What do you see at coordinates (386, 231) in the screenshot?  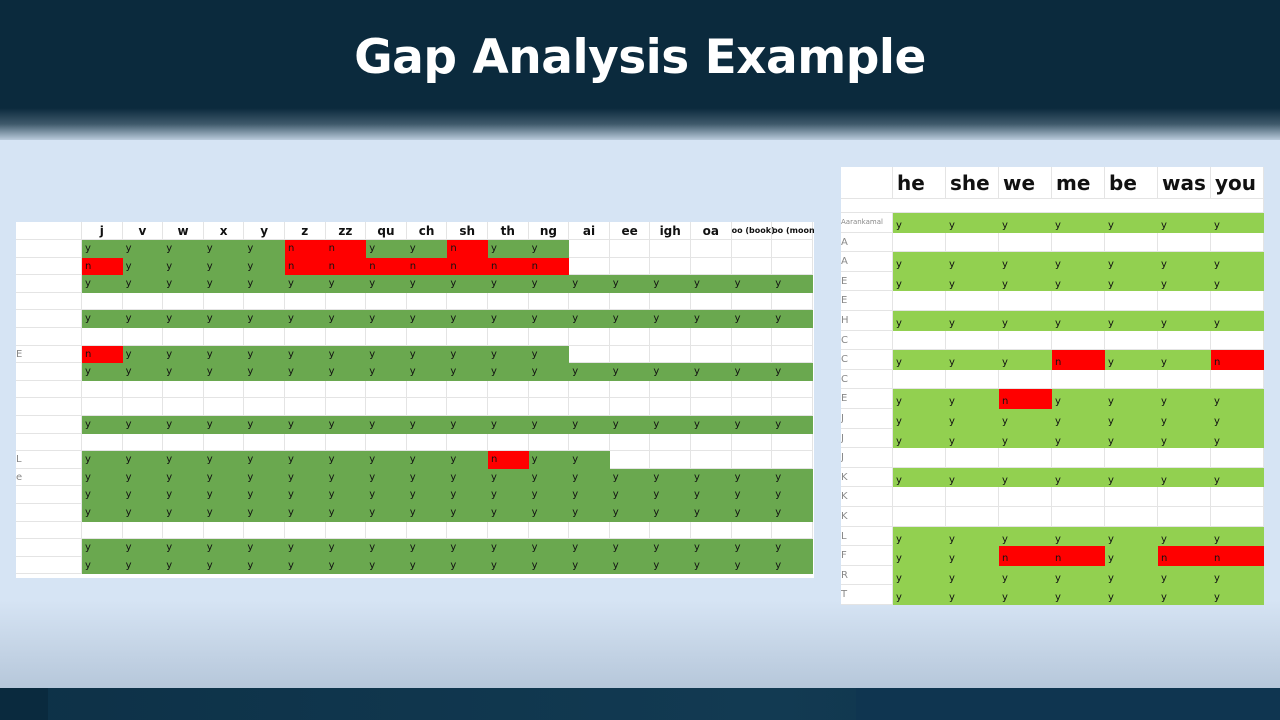 I see `column-header: qu` at bounding box center [386, 231].